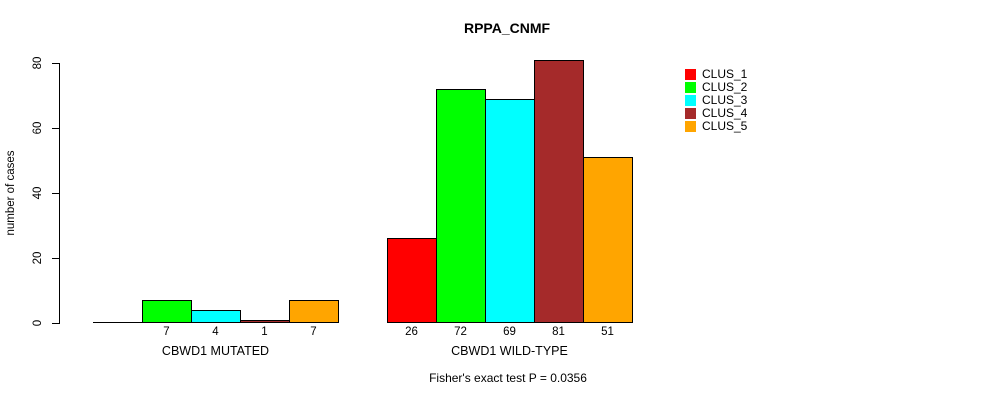 This screenshot has height=400, width=990. Describe the element at coordinates (38, 323) in the screenshot. I see `y-tick-label: 0` at that location.